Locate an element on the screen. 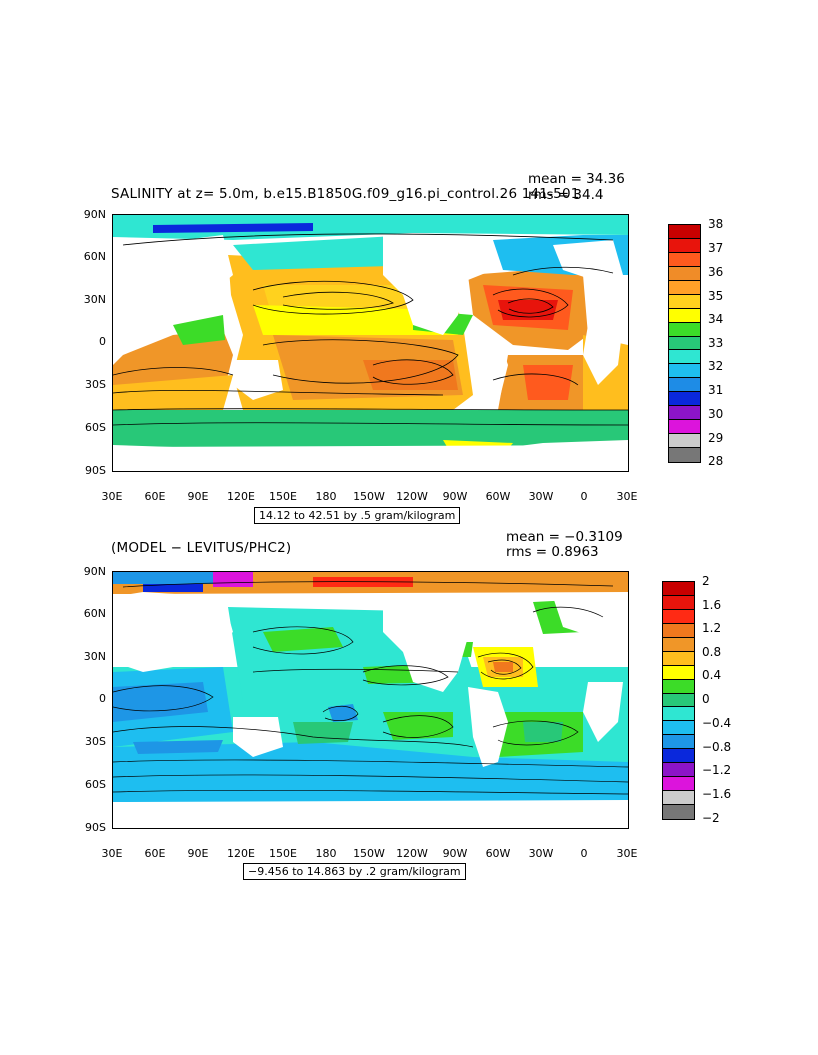 This screenshot has width=818, height=1055. lon-tick-label: 90E is located at coordinates (198, 853).